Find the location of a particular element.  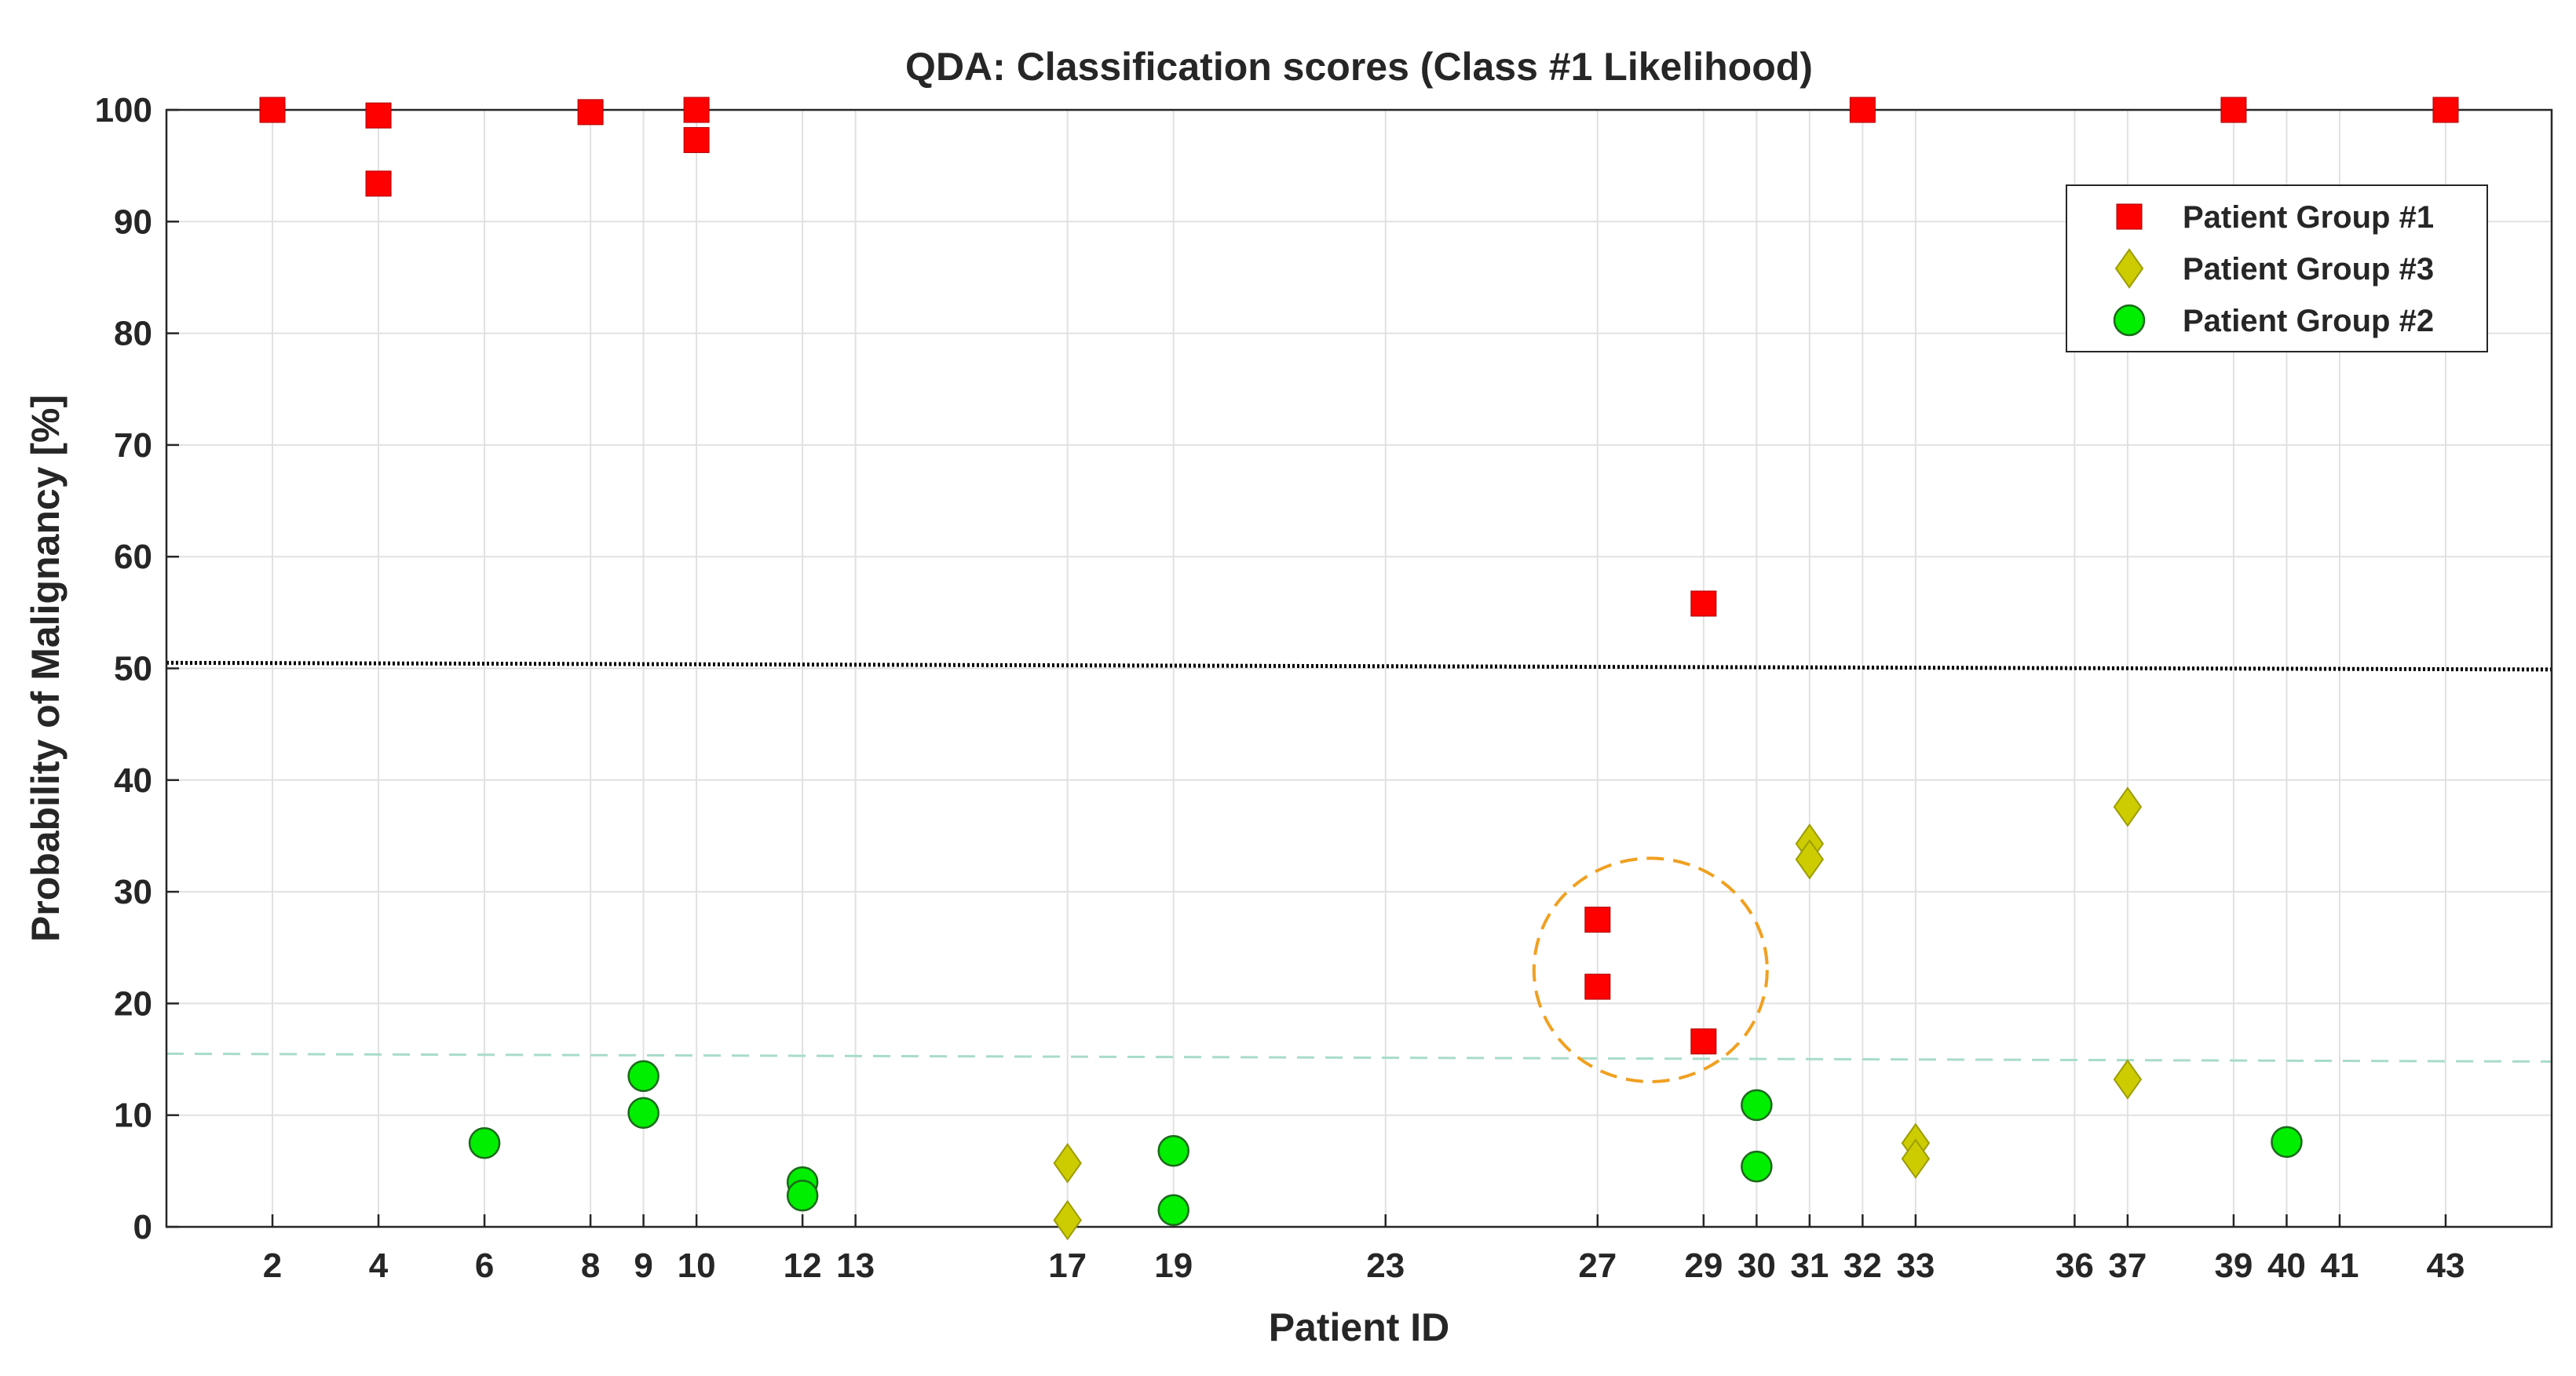

legend-marker-diamond is located at coordinates (2129, 269).